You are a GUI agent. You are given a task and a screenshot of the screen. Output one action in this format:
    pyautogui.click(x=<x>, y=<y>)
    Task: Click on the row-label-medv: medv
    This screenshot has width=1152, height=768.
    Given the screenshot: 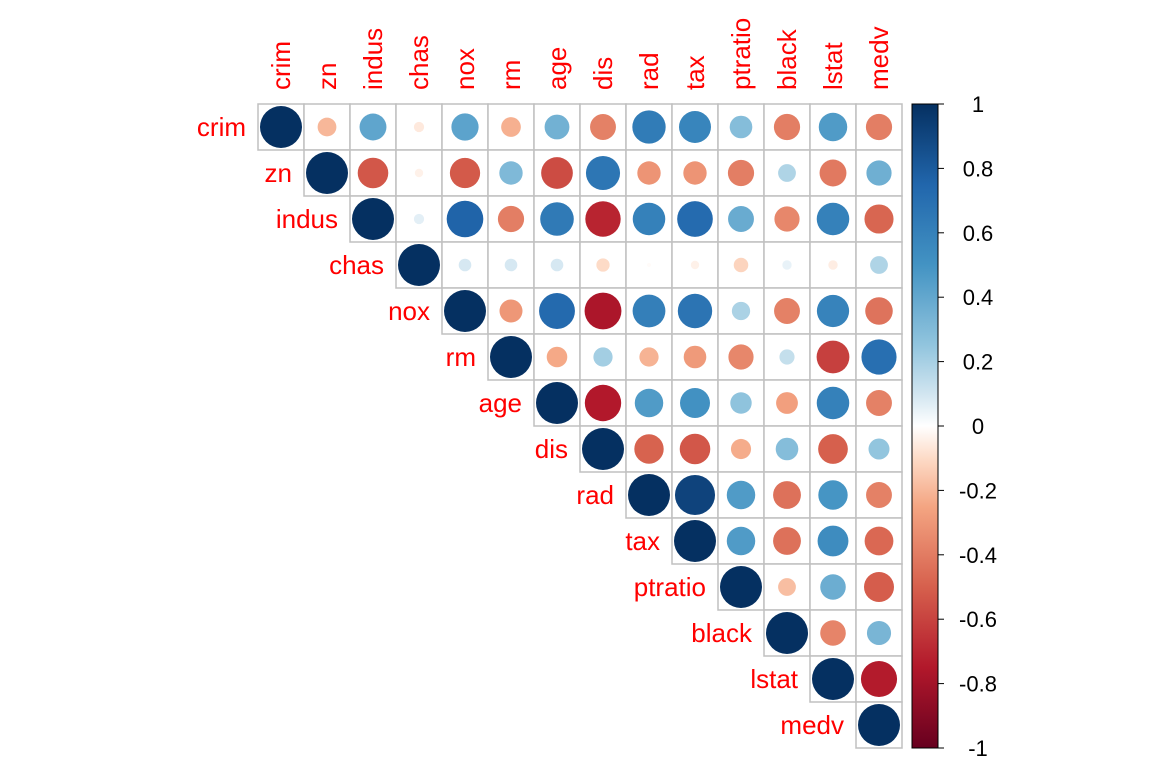 What is the action you would take?
    pyautogui.click(x=812, y=725)
    